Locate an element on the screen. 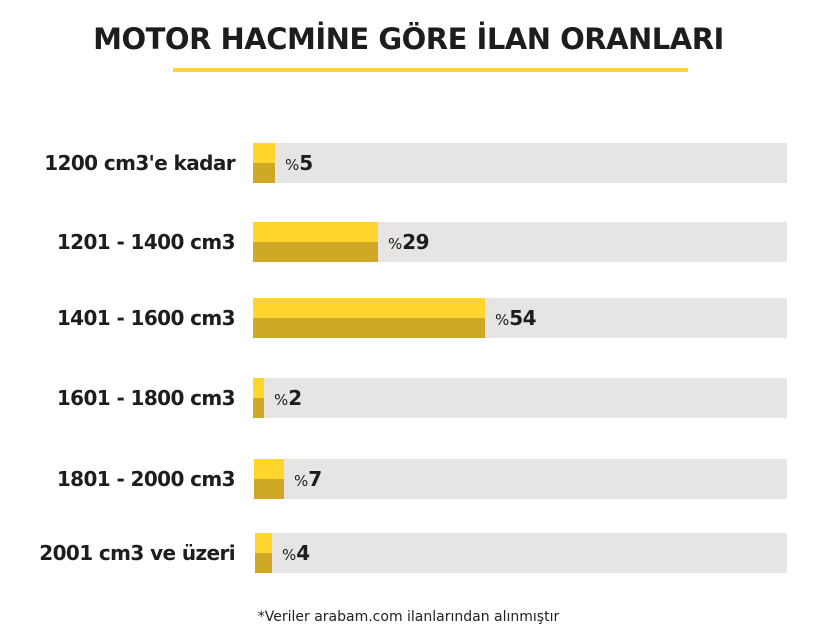  value-number: 29 is located at coordinates (416, 242).